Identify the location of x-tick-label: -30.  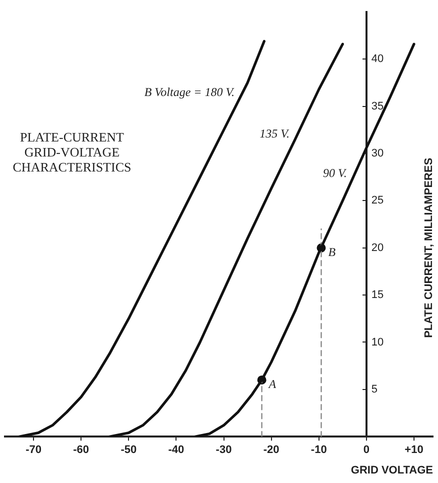
(224, 450).